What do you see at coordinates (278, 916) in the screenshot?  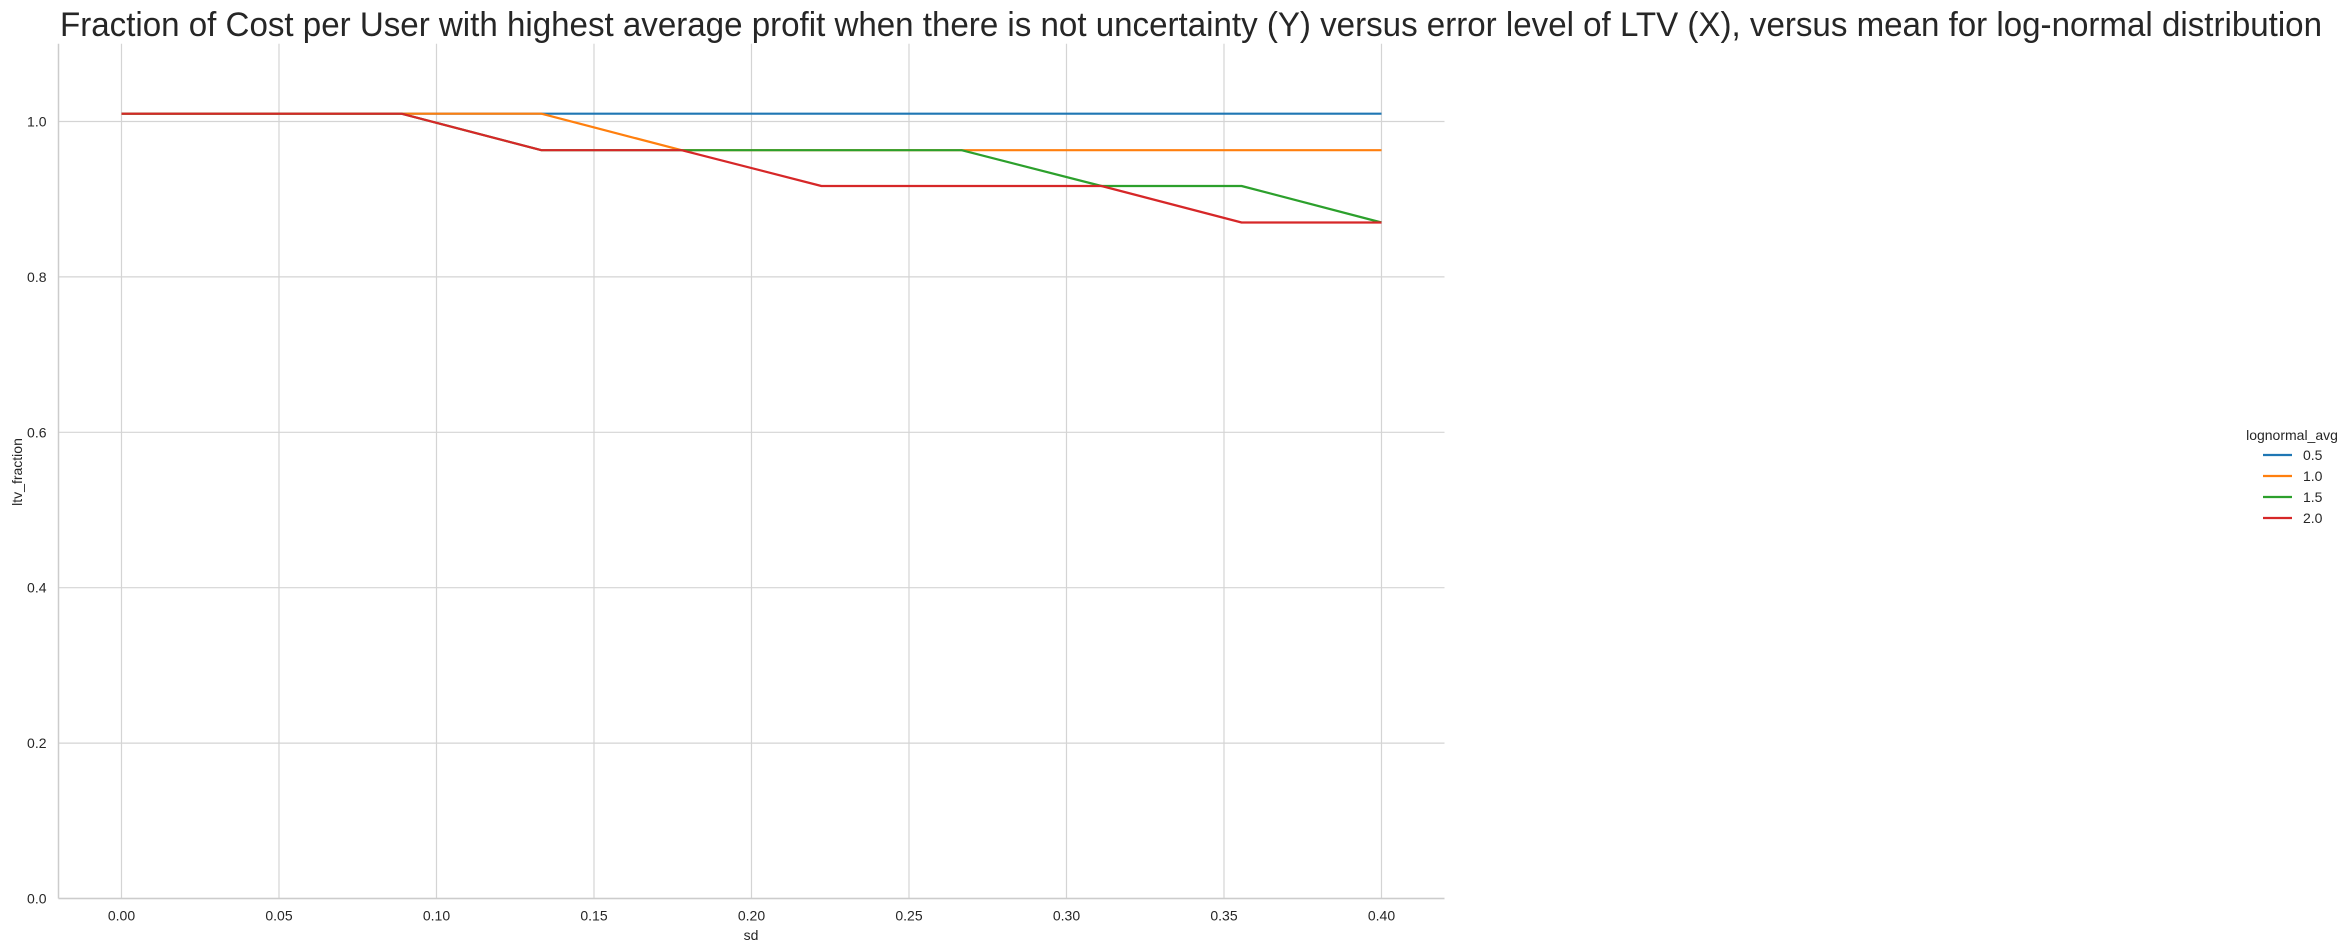 I see `x-tick-label: 0.05` at bounding box center [278, 916].